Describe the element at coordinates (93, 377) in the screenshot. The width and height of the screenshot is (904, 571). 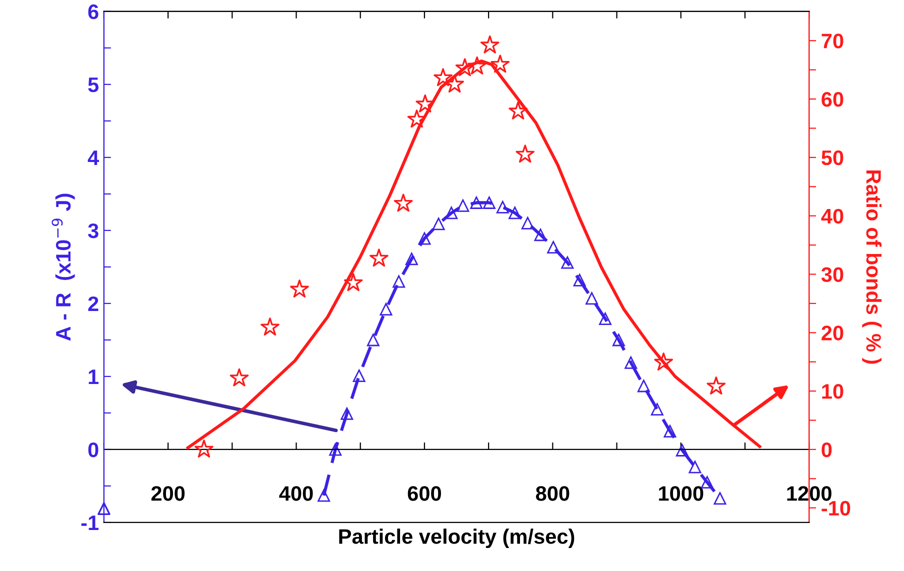
I see `y-tick-label: 1` at that location.